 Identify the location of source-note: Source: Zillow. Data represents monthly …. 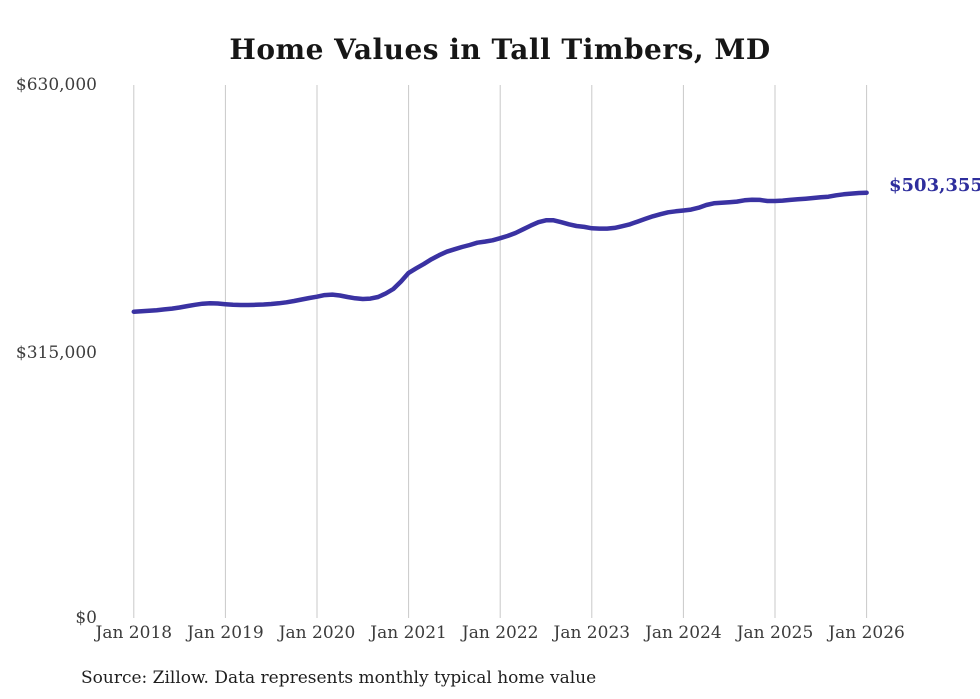
(339, 678).